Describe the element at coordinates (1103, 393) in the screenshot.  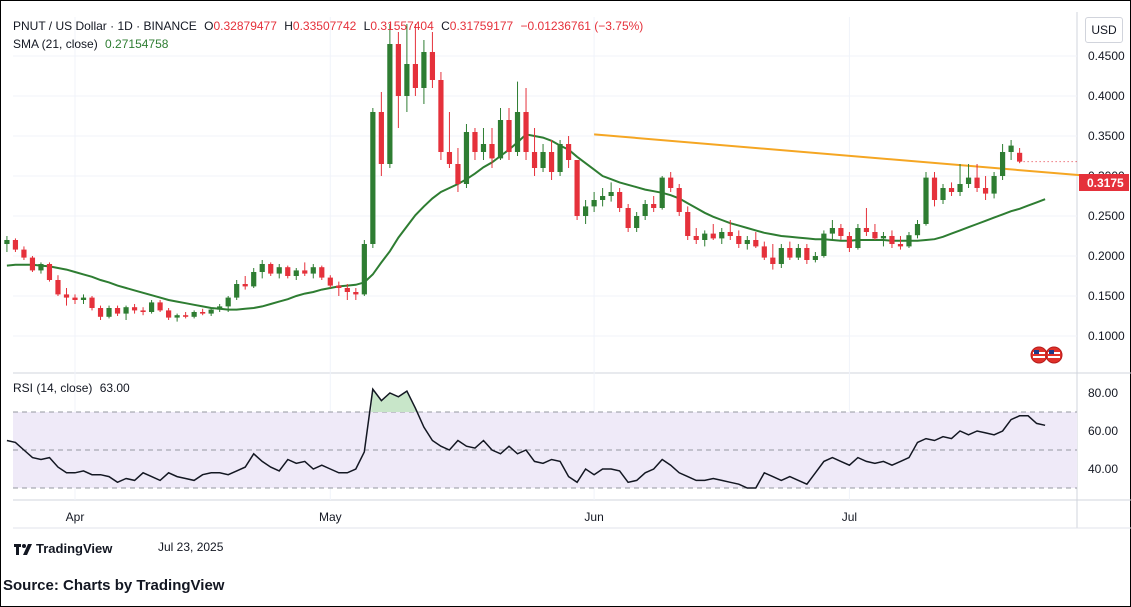
I see `rsi-tick-label: 80.00` at that location.